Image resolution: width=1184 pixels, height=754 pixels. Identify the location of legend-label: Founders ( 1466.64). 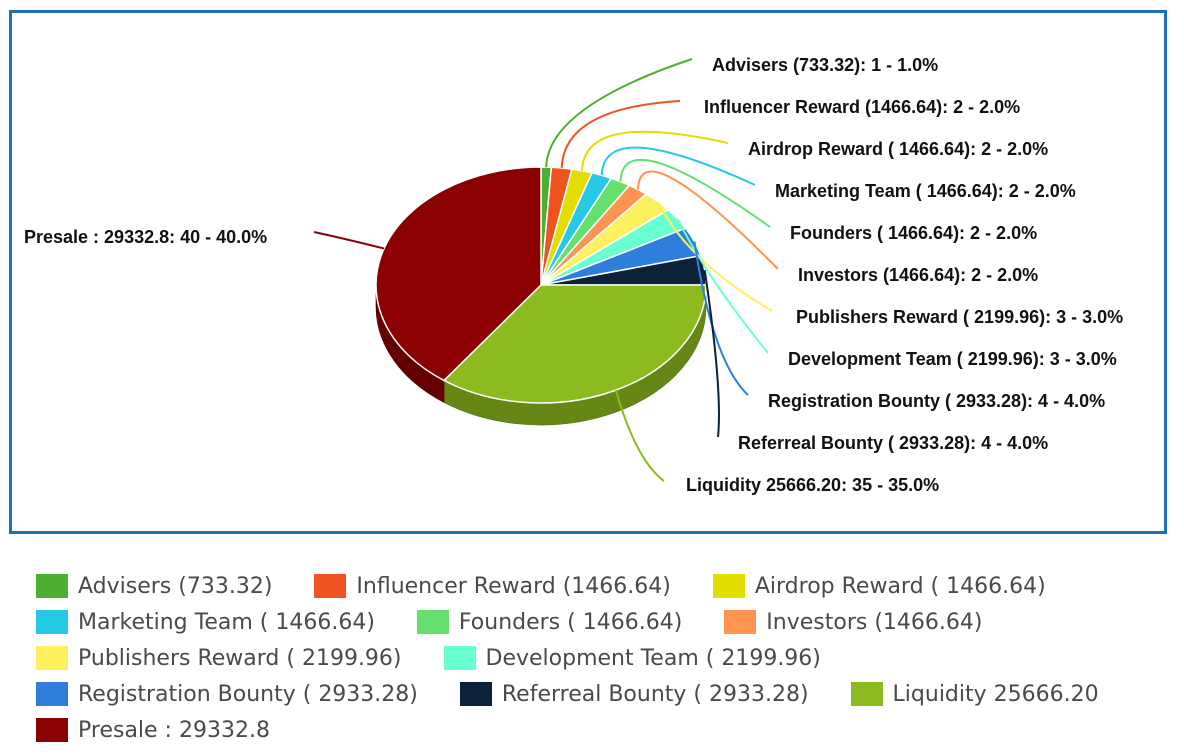
(570, 622).